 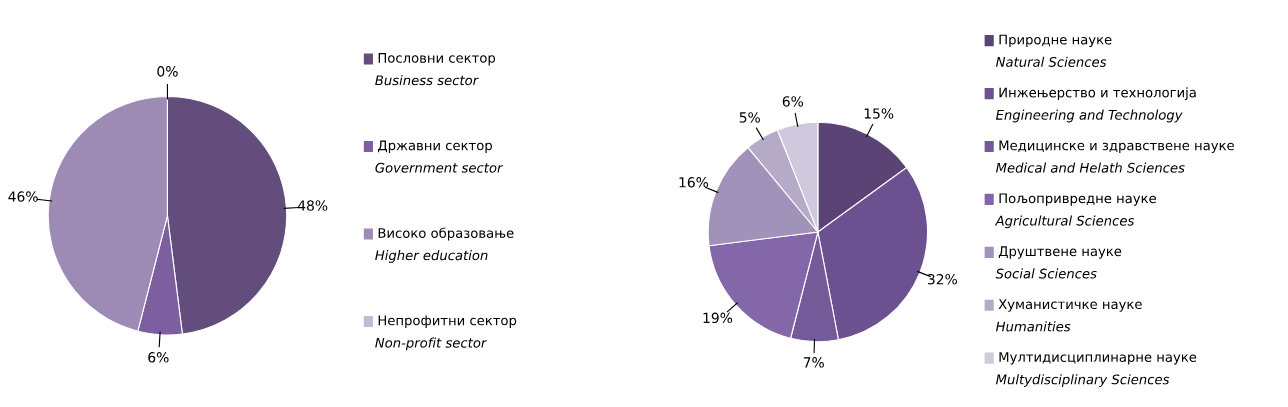 What do you see at coordinates (1053, 50) in the screenshot?
I see `legend-label: Природне науке Natural Sciences` at bounding box center [1053, 50].